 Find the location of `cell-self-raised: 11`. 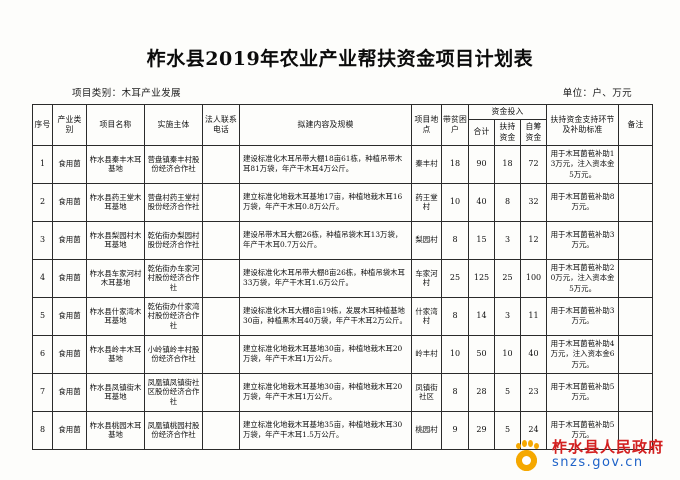

cell-self-raised: 11 is located at coordinates (533, 316).